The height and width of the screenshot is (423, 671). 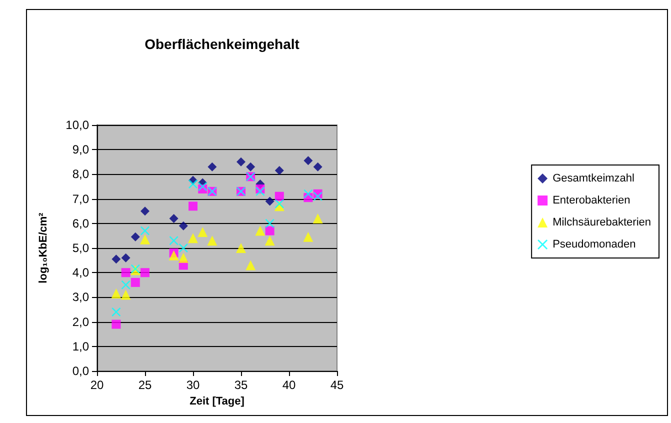 What do you see at coordinates (81, 273) in the screenshot?
I see `y-tick-label: 4,0` at bounding box center [81, 273].